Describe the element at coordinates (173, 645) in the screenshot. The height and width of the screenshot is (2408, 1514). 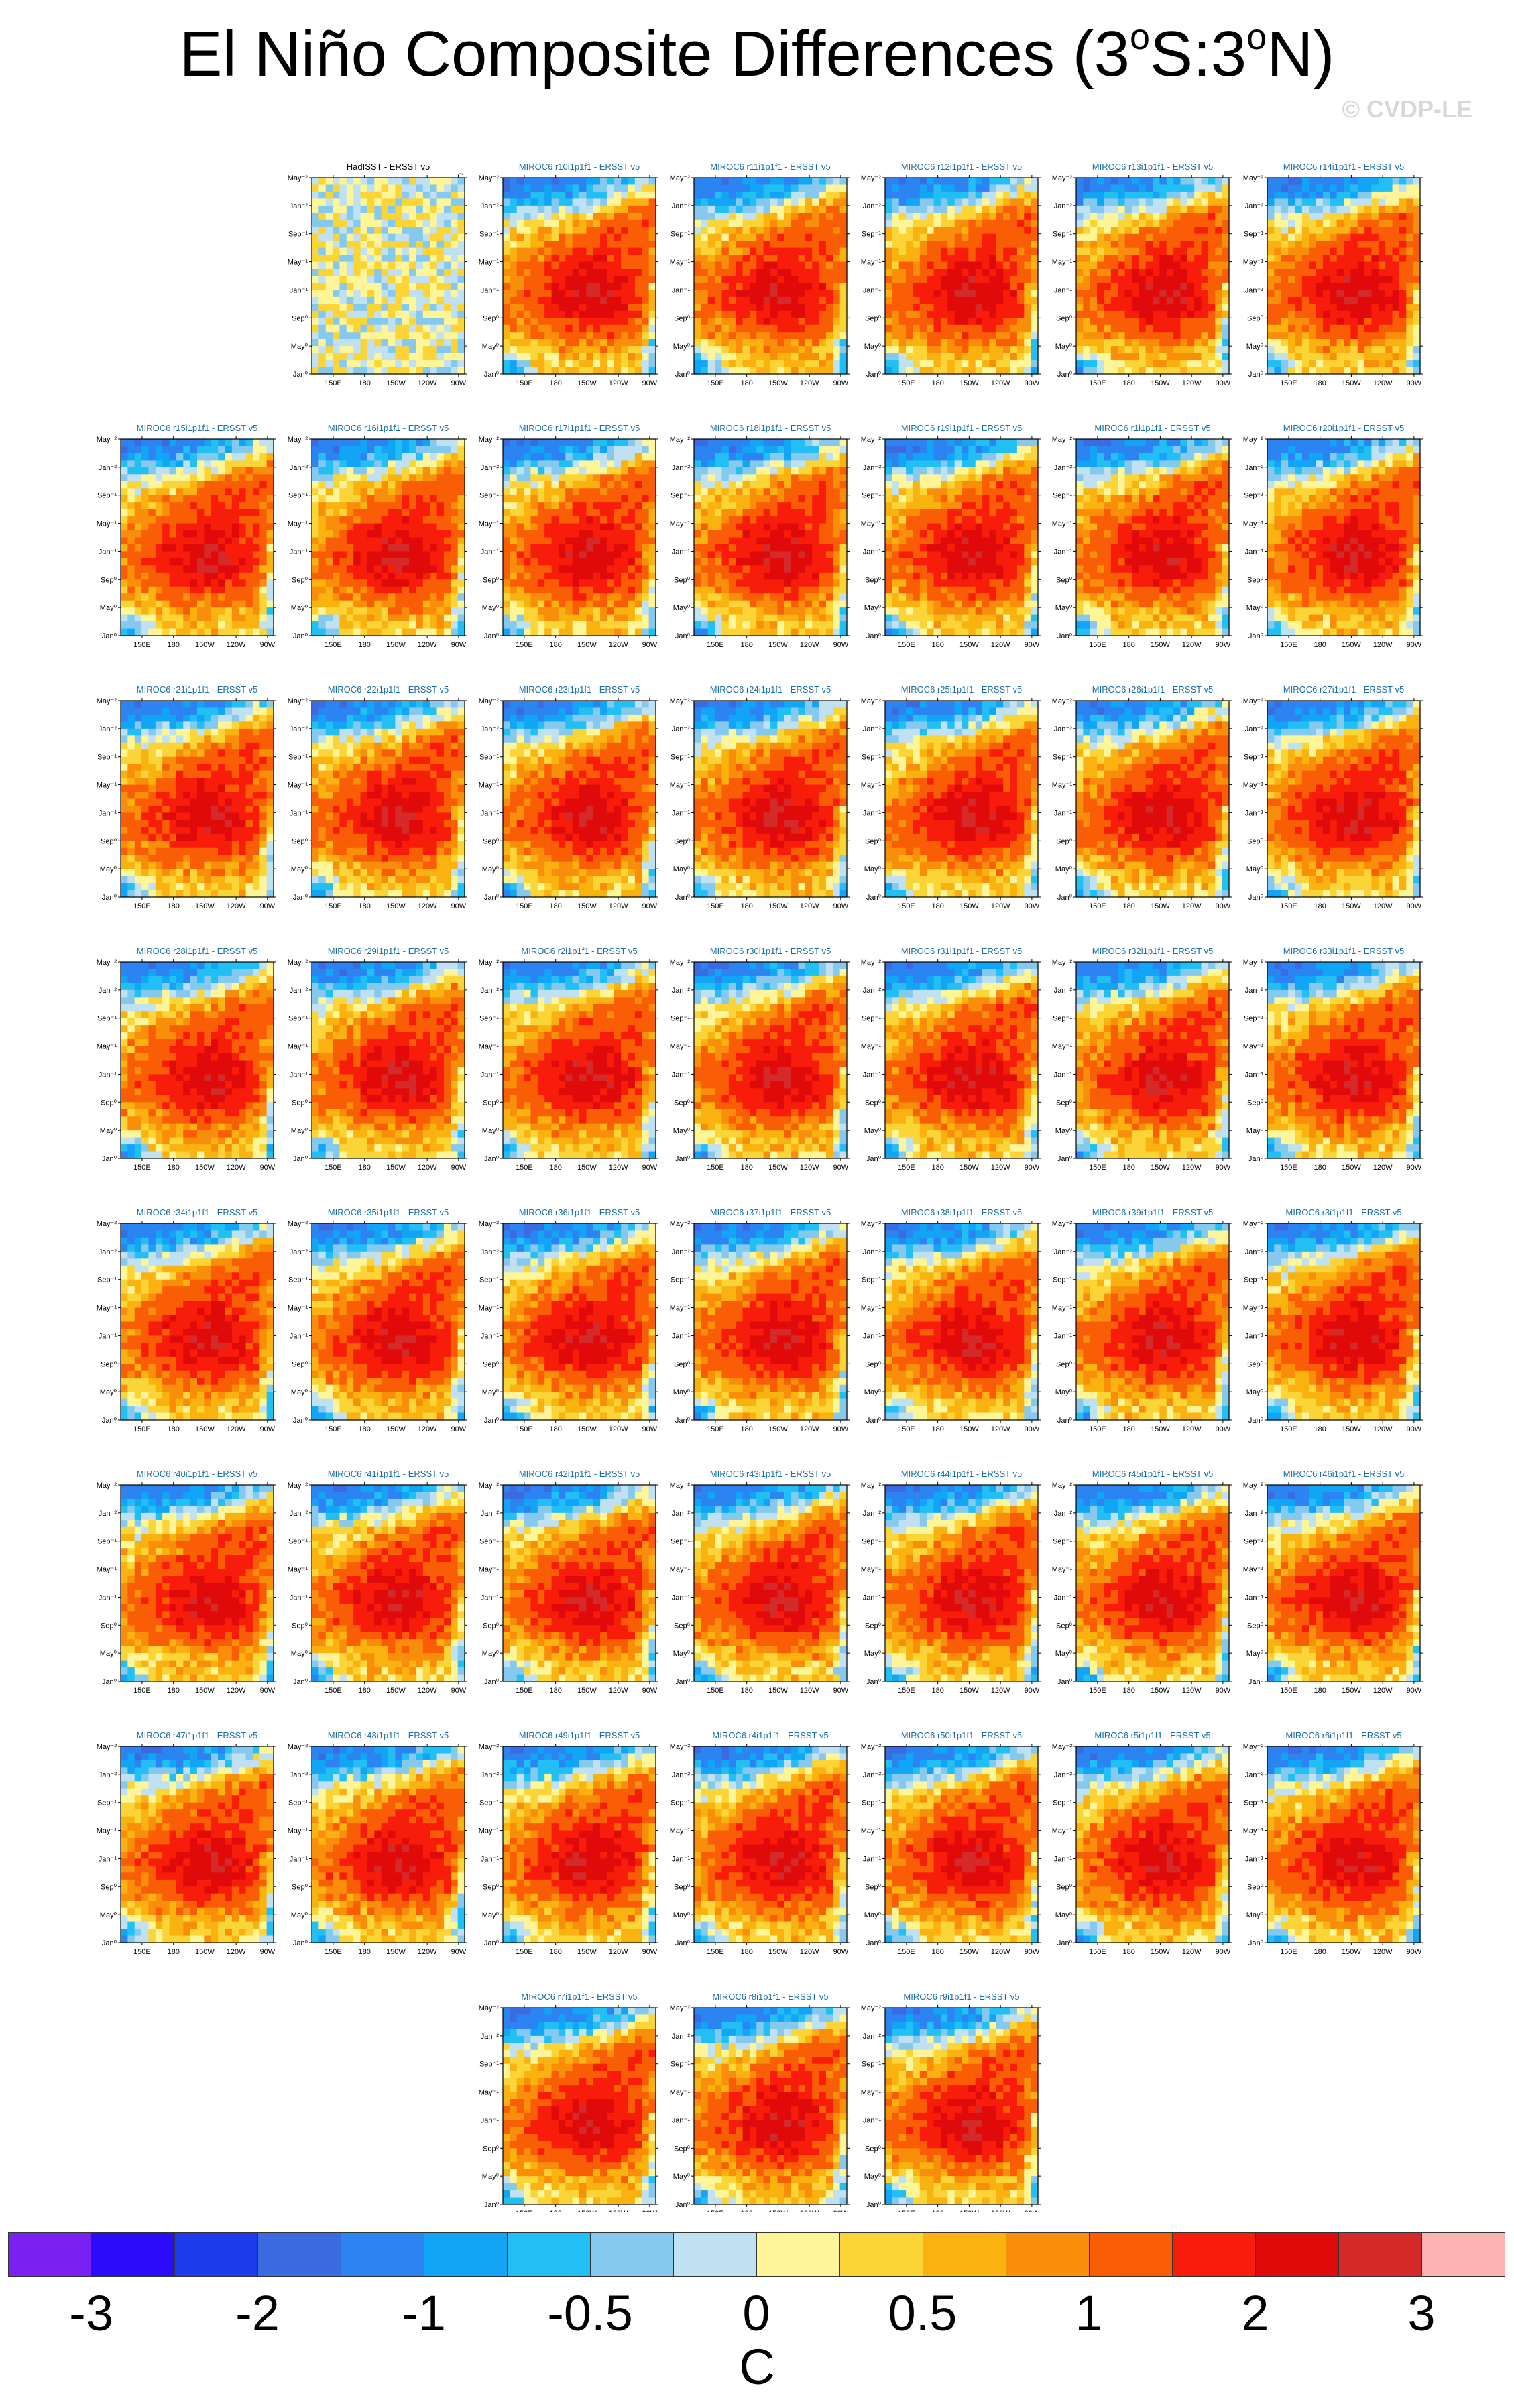
I see `x-tick-label: 180` at that location.